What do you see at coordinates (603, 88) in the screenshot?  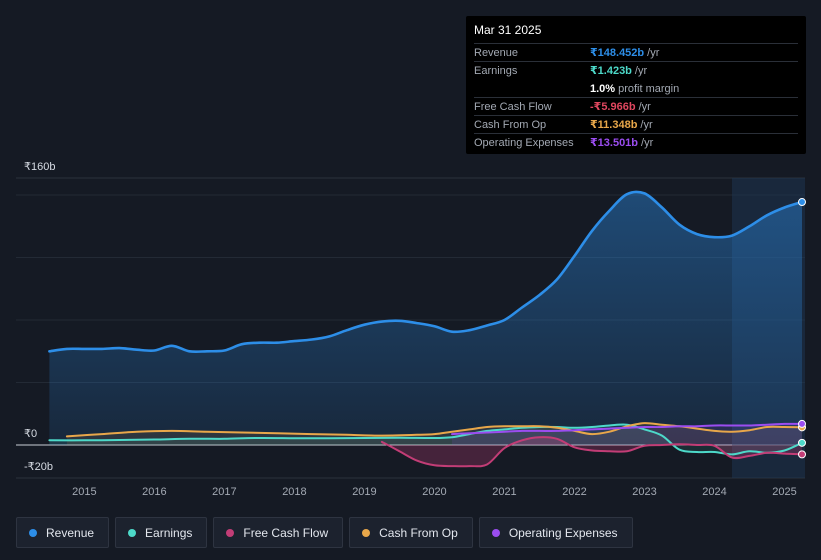 I see `tooltip-row-value: 1.0%` at bounding box center [603, 88].